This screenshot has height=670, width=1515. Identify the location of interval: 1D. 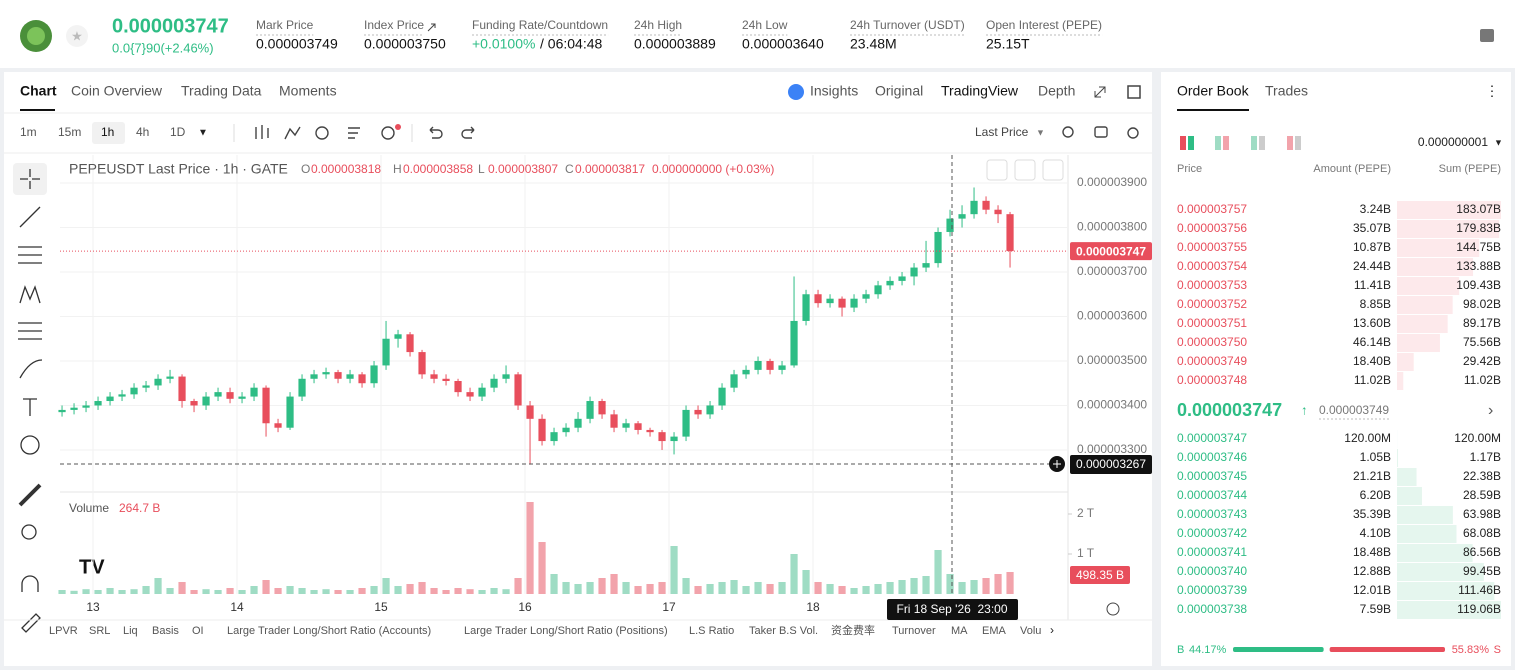
(178, 132).